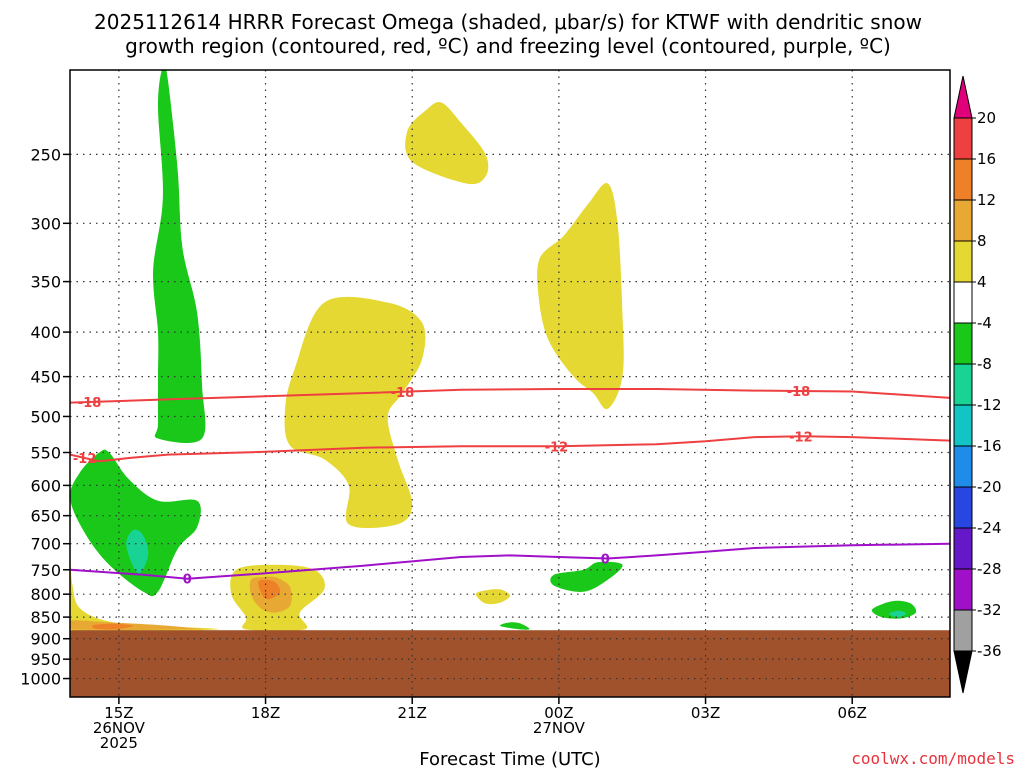 This screenshot has width=1024, height=768. I want to click on colorbar-label-7: -8, so click(984, 364).